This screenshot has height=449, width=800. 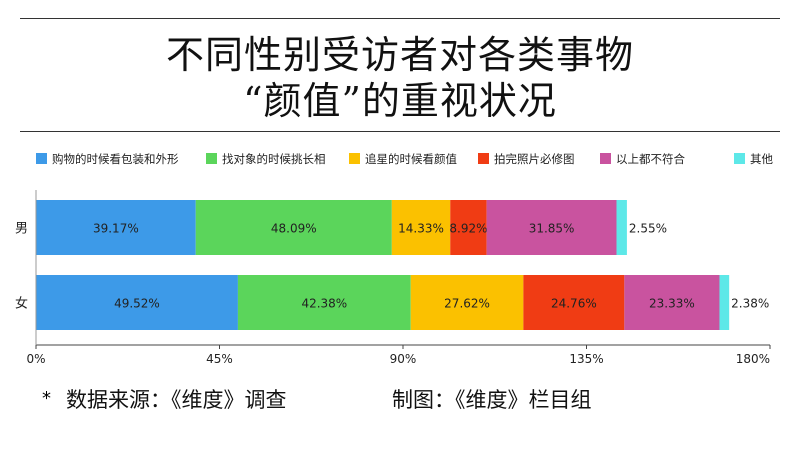 I want to click on legend-label: 其他, so click(x=761, y=159).